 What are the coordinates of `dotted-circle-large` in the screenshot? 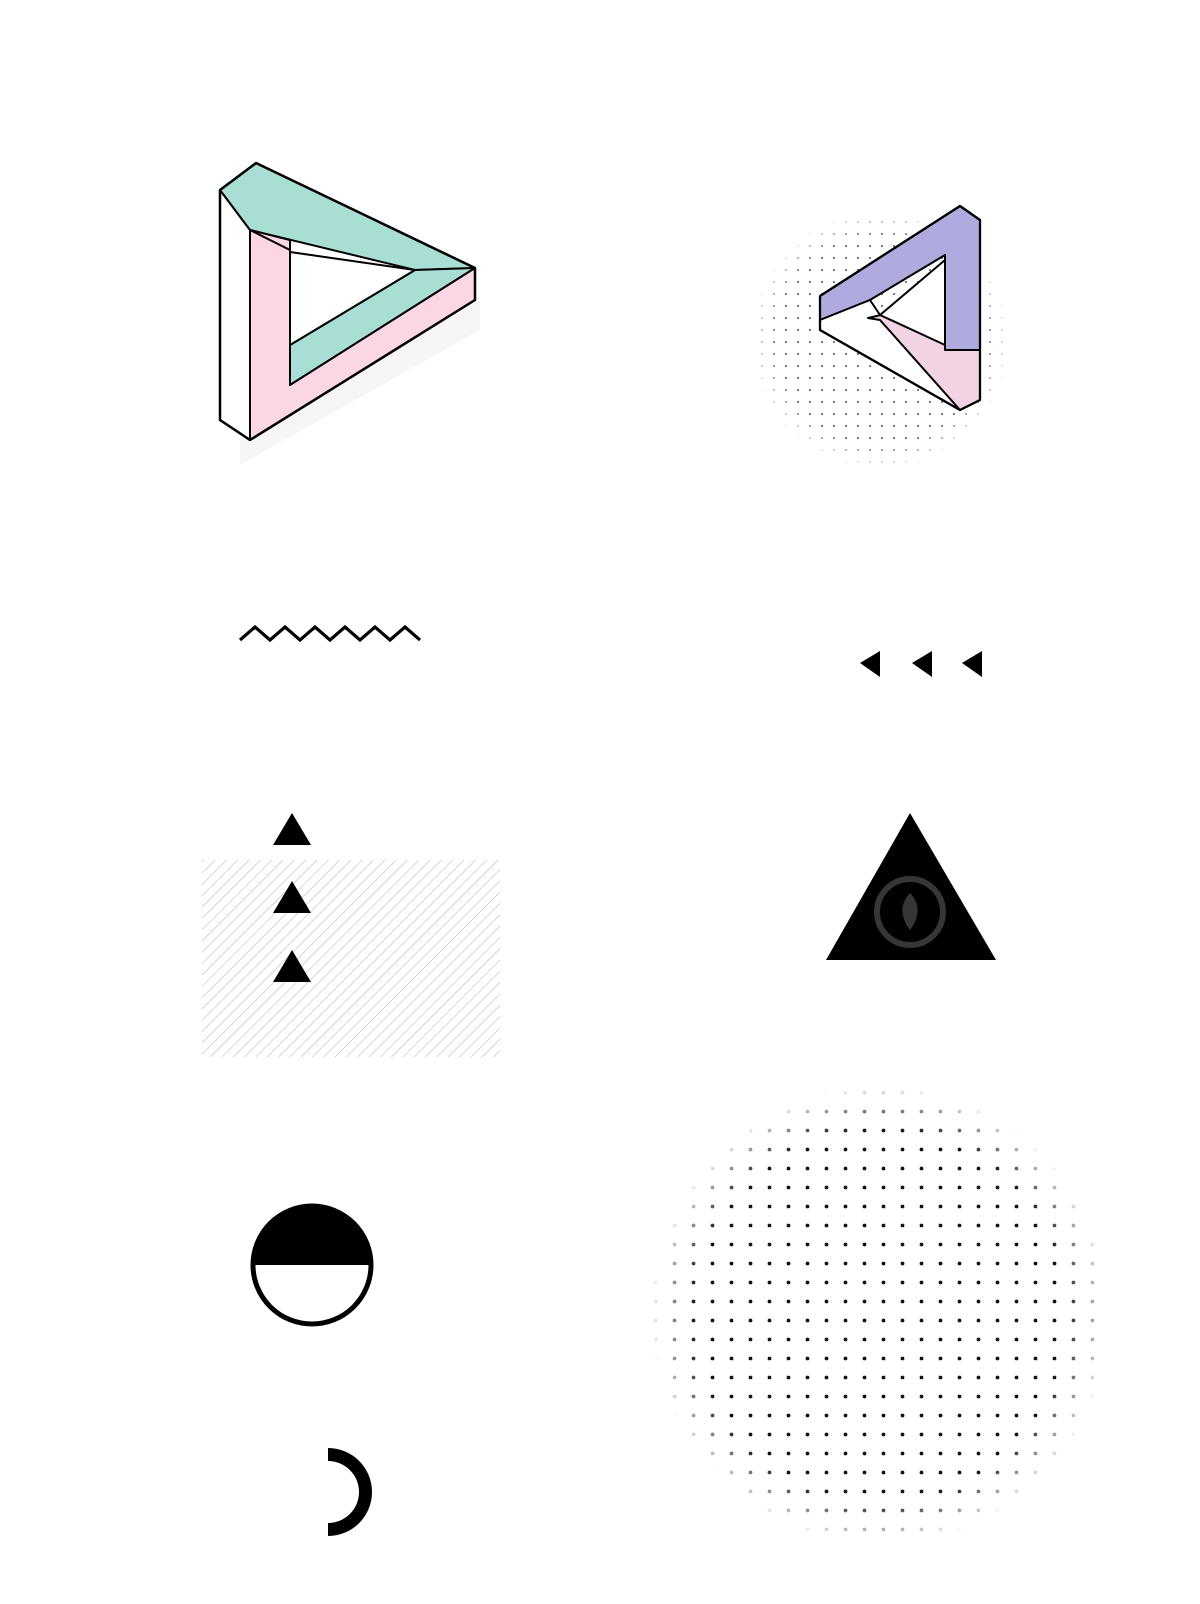 It's located at (880, 1315).